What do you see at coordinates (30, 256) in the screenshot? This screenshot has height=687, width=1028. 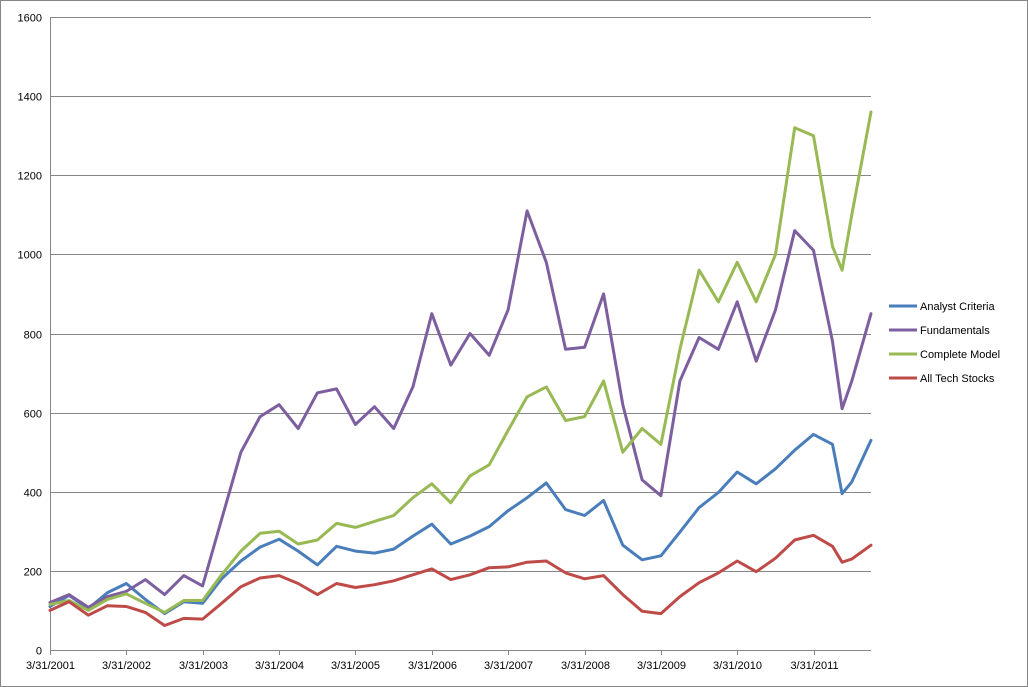 I see `y-tick-label: 1000` at bounding box center [30, 256].